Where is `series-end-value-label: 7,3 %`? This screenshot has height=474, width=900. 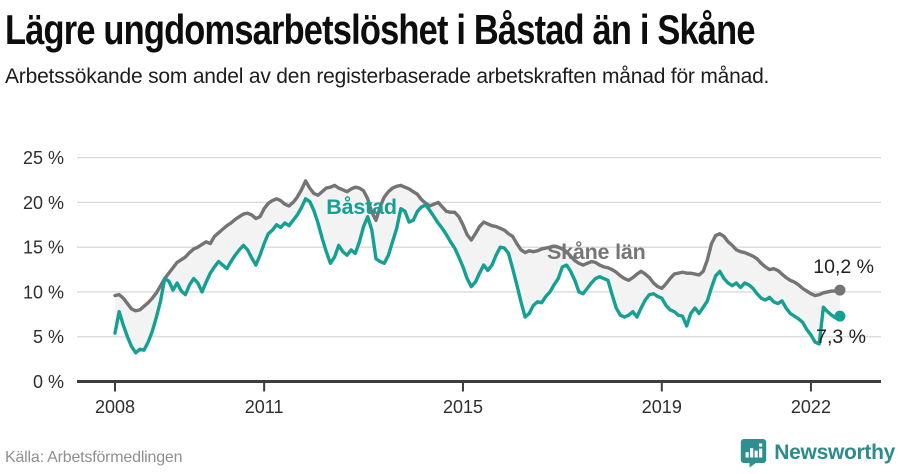 series-end-value-label: 7,3 % is located at coordinates (841, 337).